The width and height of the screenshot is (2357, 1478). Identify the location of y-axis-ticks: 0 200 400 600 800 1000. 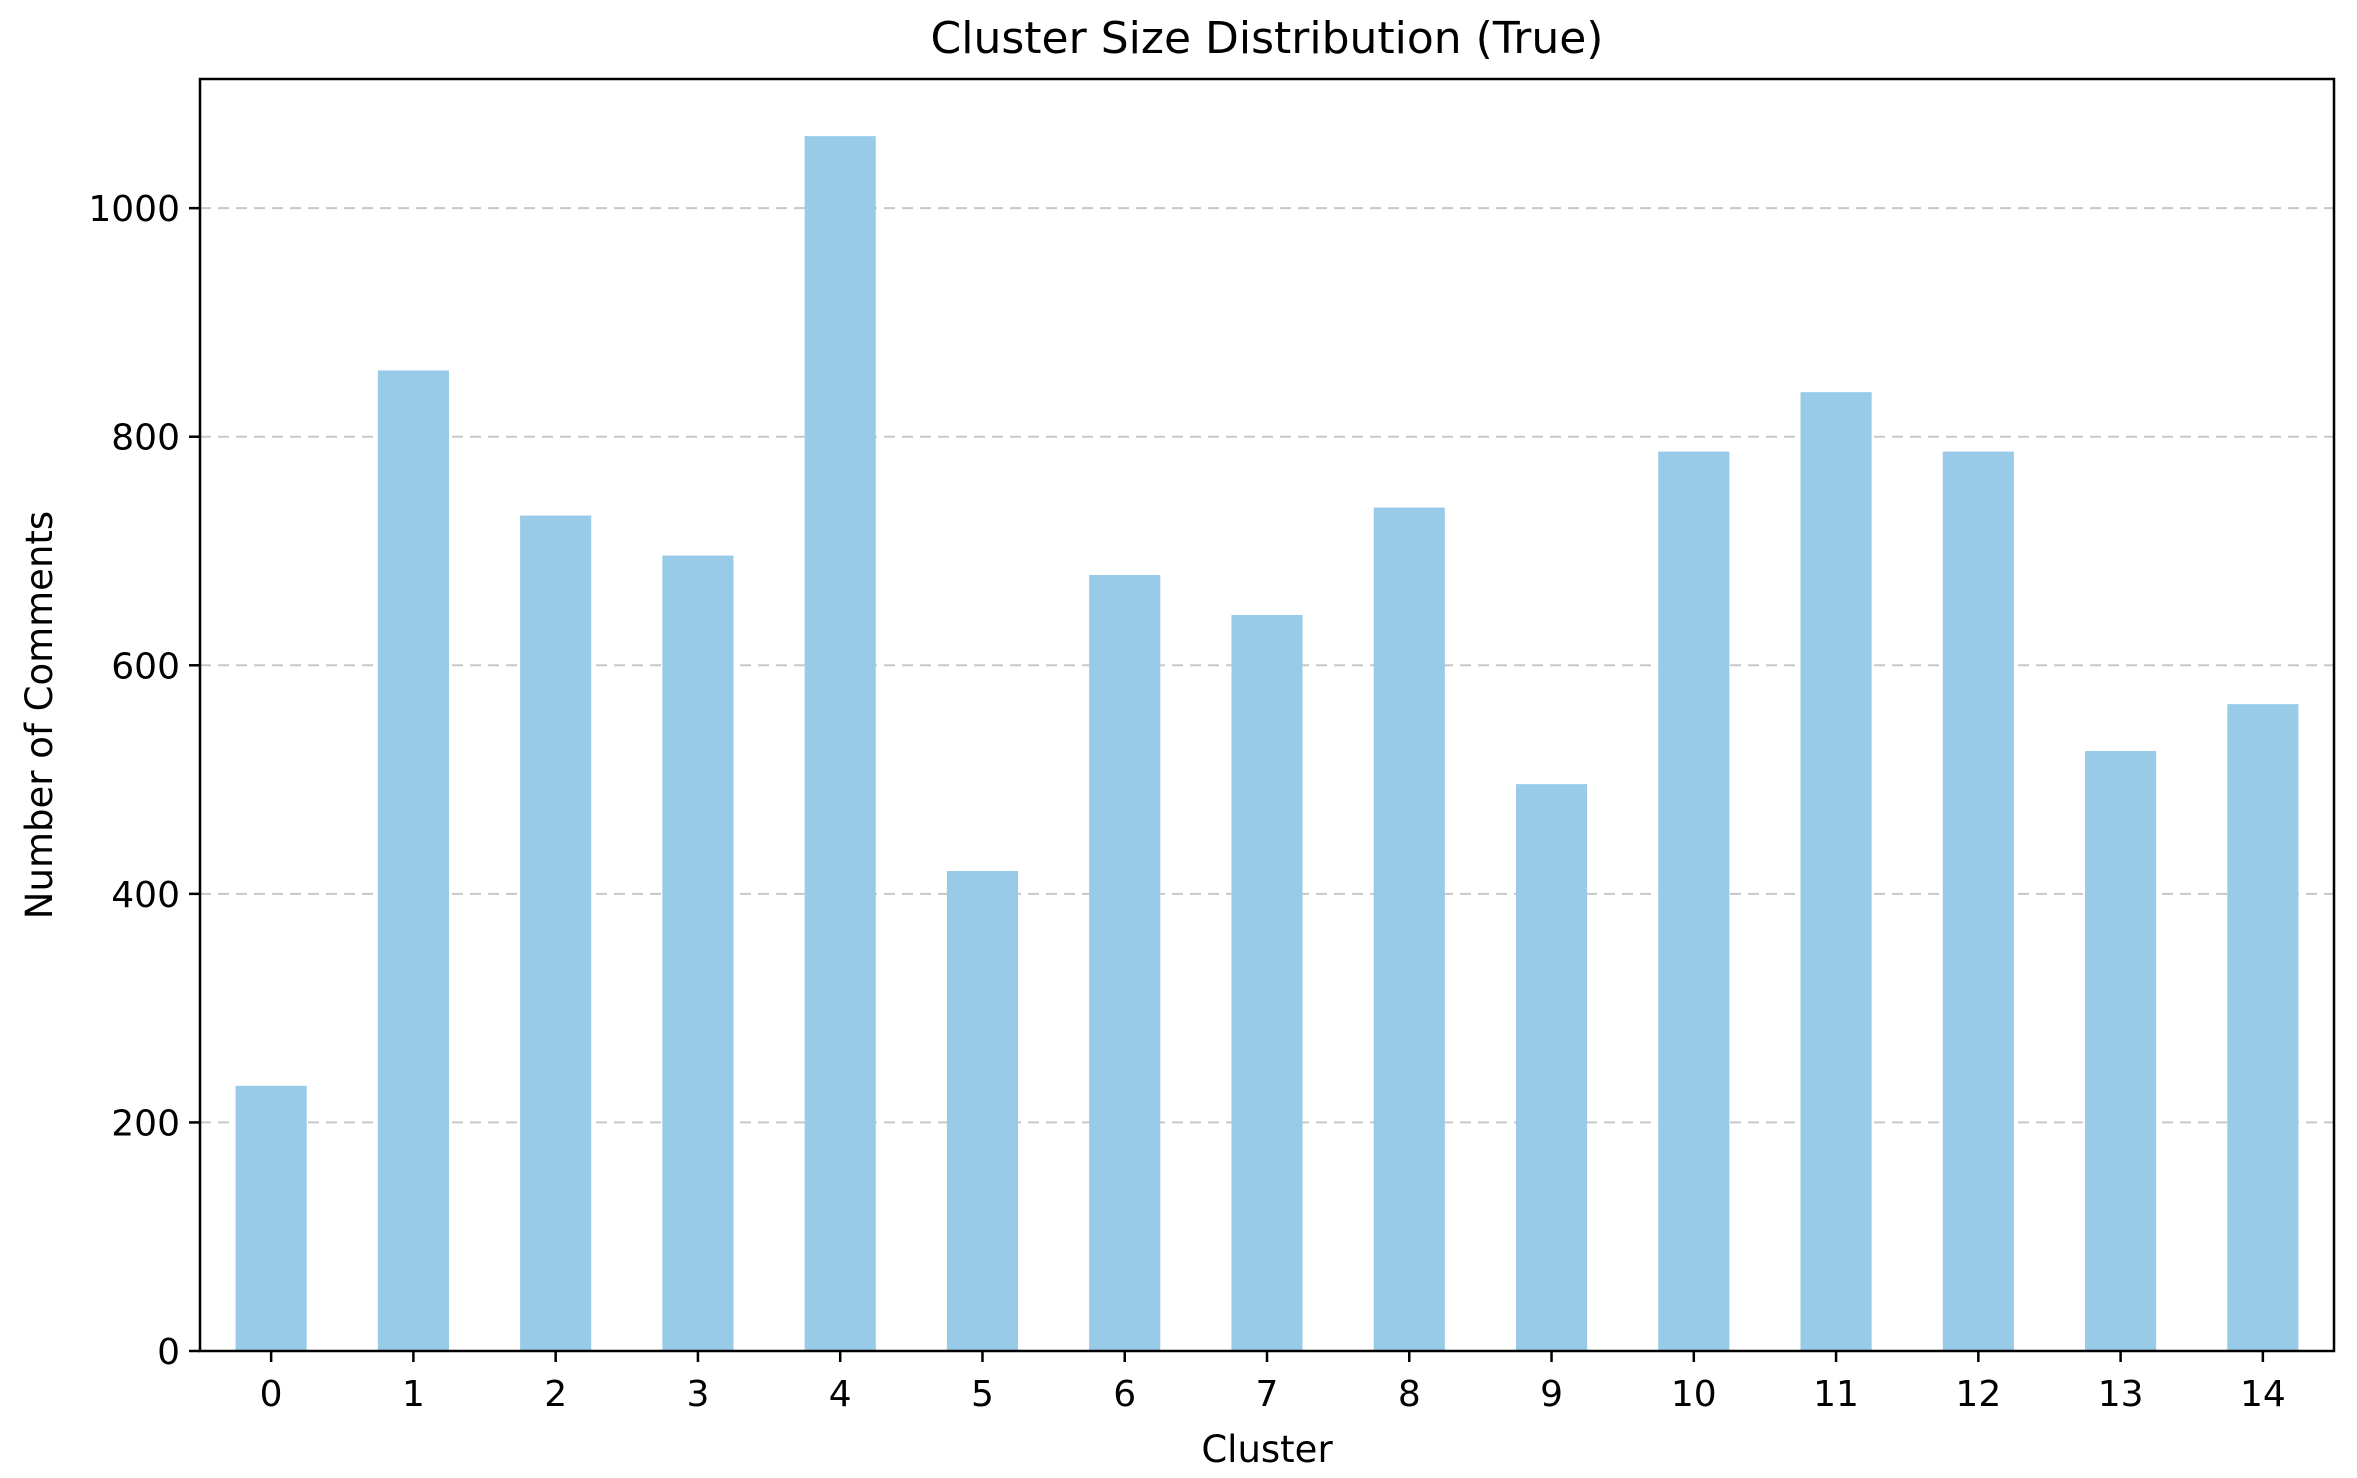
(144, 781).